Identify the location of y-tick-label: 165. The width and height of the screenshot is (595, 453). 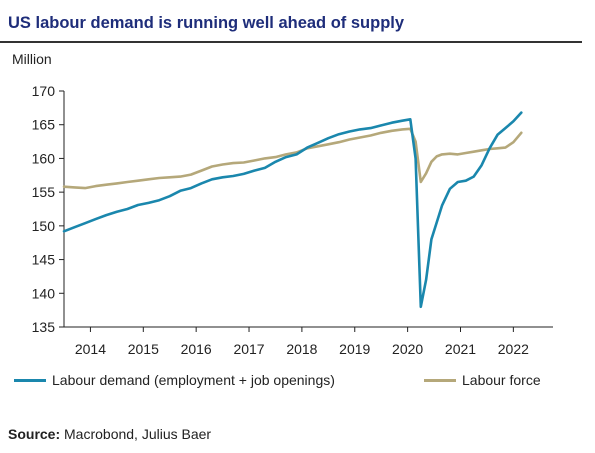
(44, 125).